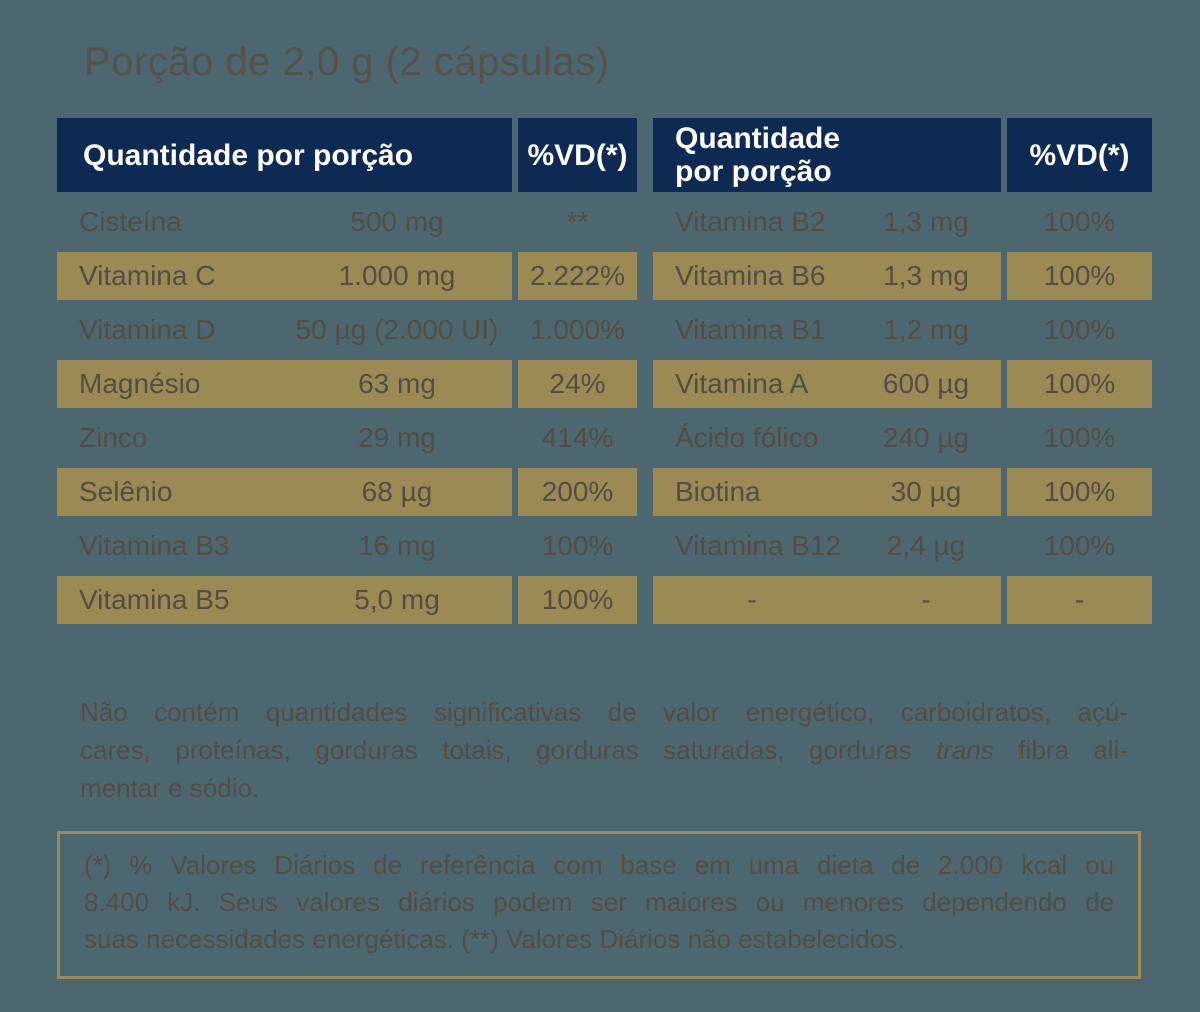  Describe the element at coordinates (126, 491) in the screenshot. I see `nutrient-name: Selênio` at that location.